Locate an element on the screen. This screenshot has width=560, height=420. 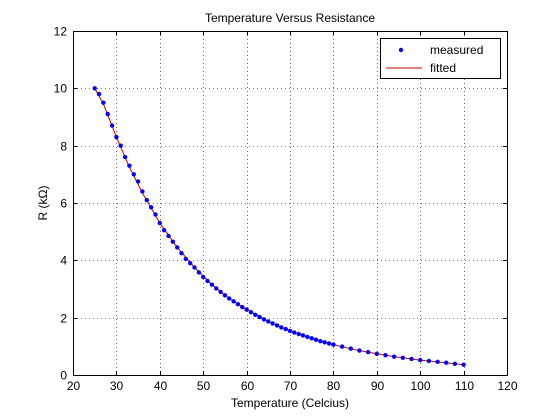
x-tick-labels: 20 30 40 50 60 70 80 90 100 110 120 is located at coordinates (292, 386).